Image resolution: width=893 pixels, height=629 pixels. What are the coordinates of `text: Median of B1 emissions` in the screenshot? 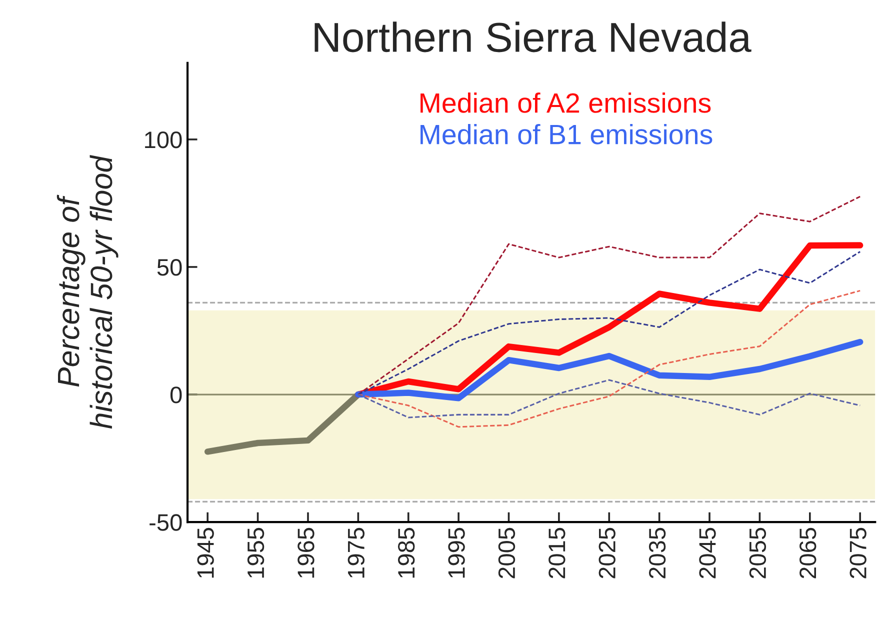 It's located at (566, 134).